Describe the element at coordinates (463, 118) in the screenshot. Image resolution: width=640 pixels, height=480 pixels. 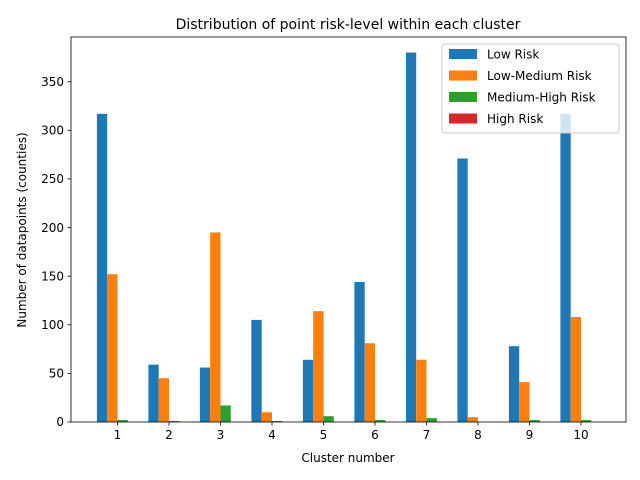
I see `legend-swatch-high-risk` at that location.